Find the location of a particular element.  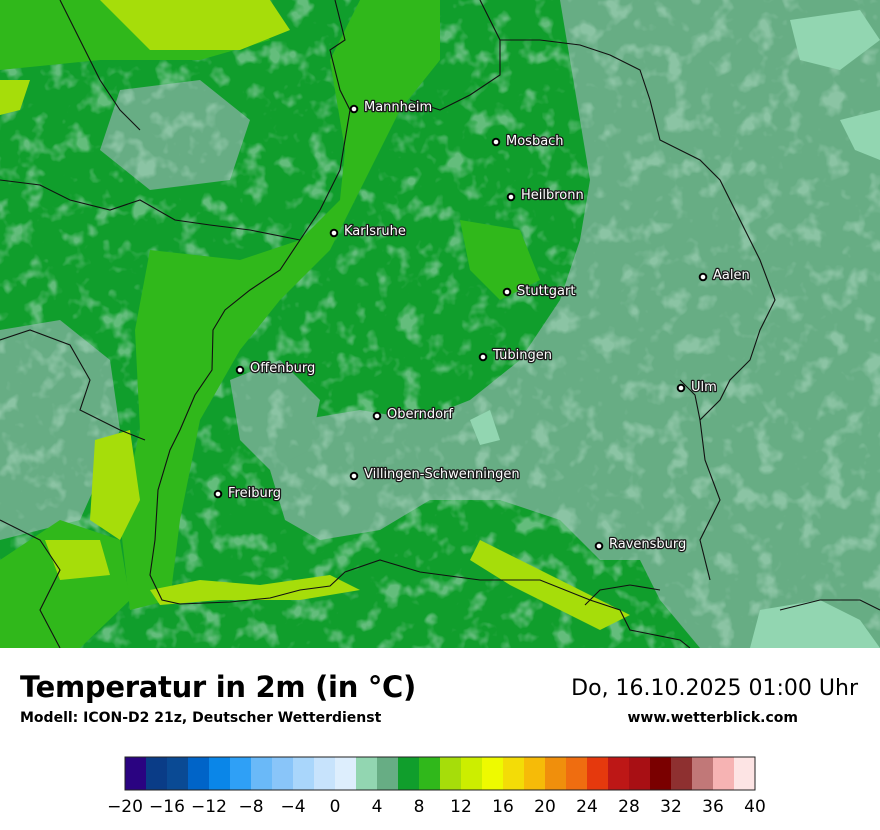

mint-patch-alb is located at coordinates (485, 427).